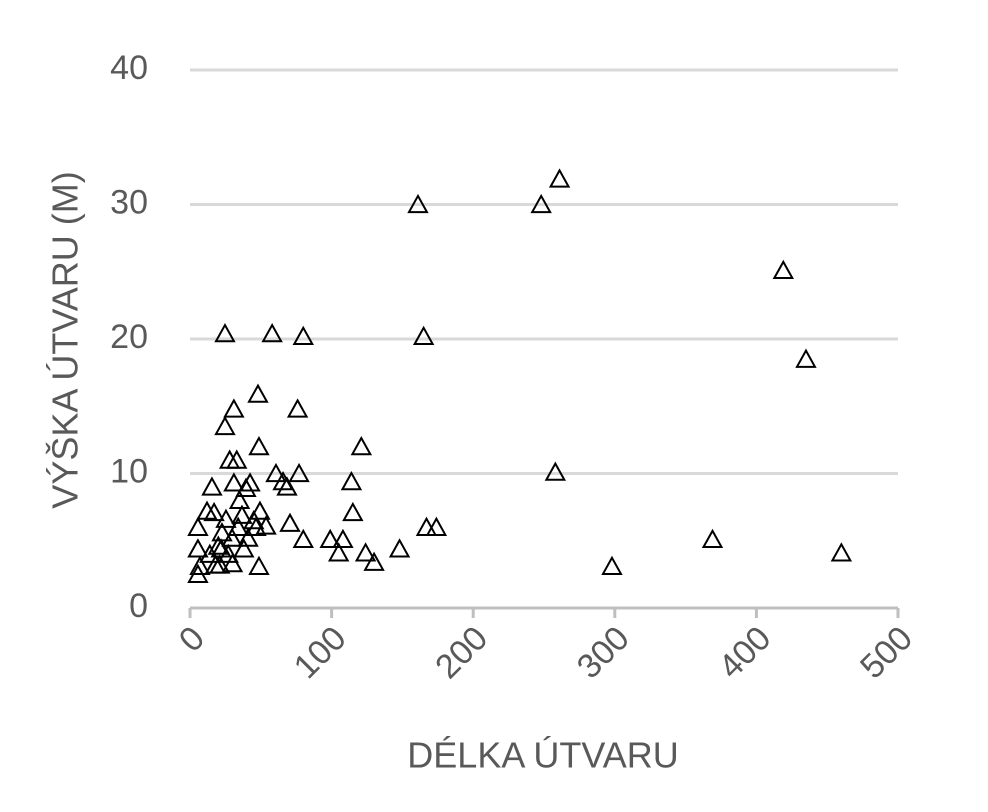 The image size is (988, 812). What do you see at coordinates (542, 755) in the screenshot?
I see `x-axis-title: DÉLKA ÚTVARU` at bounding box center [542, 755].